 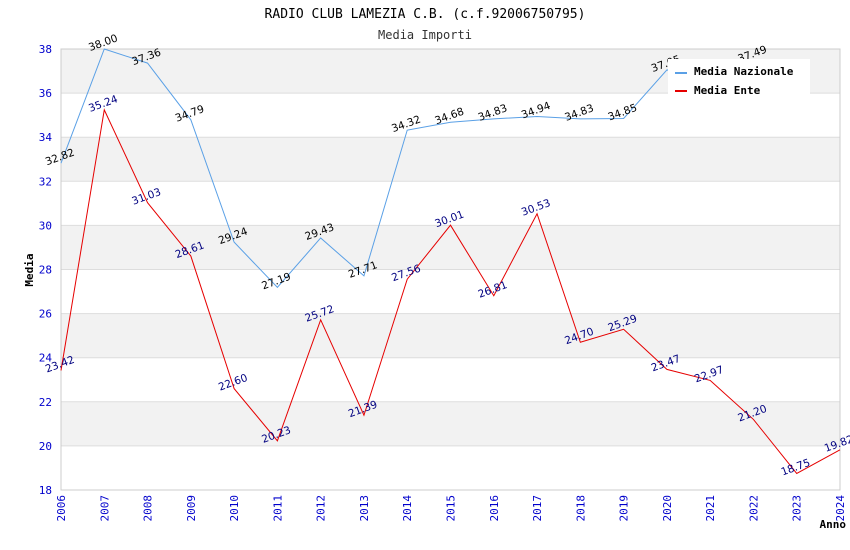 What do you see at coordinates (667, 508) in the screenshot?
I see `x-tick-label: 2020` at bounding box center [667, 508].